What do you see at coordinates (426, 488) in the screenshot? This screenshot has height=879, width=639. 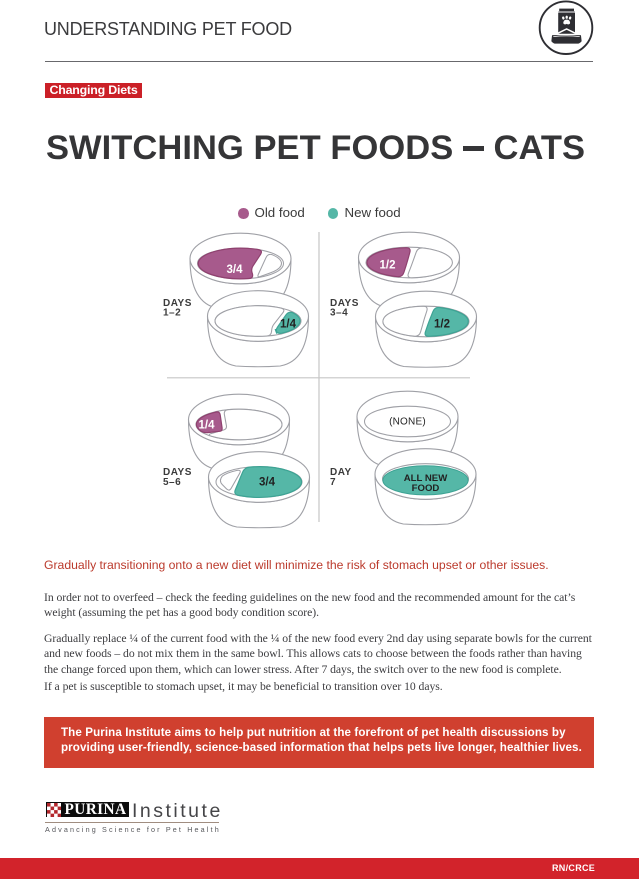 I see `svg-text: FOOD` at bounding box center [426, 488].